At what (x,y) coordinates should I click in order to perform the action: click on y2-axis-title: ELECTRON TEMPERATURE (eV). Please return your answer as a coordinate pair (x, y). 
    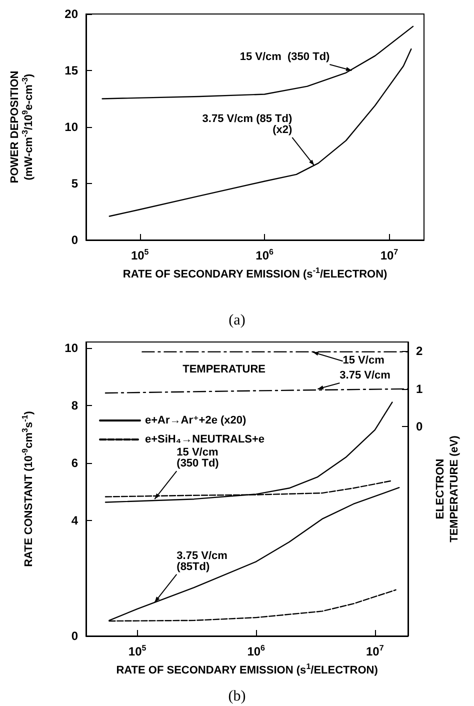
    Looking at the image, I should click on (447, 488).